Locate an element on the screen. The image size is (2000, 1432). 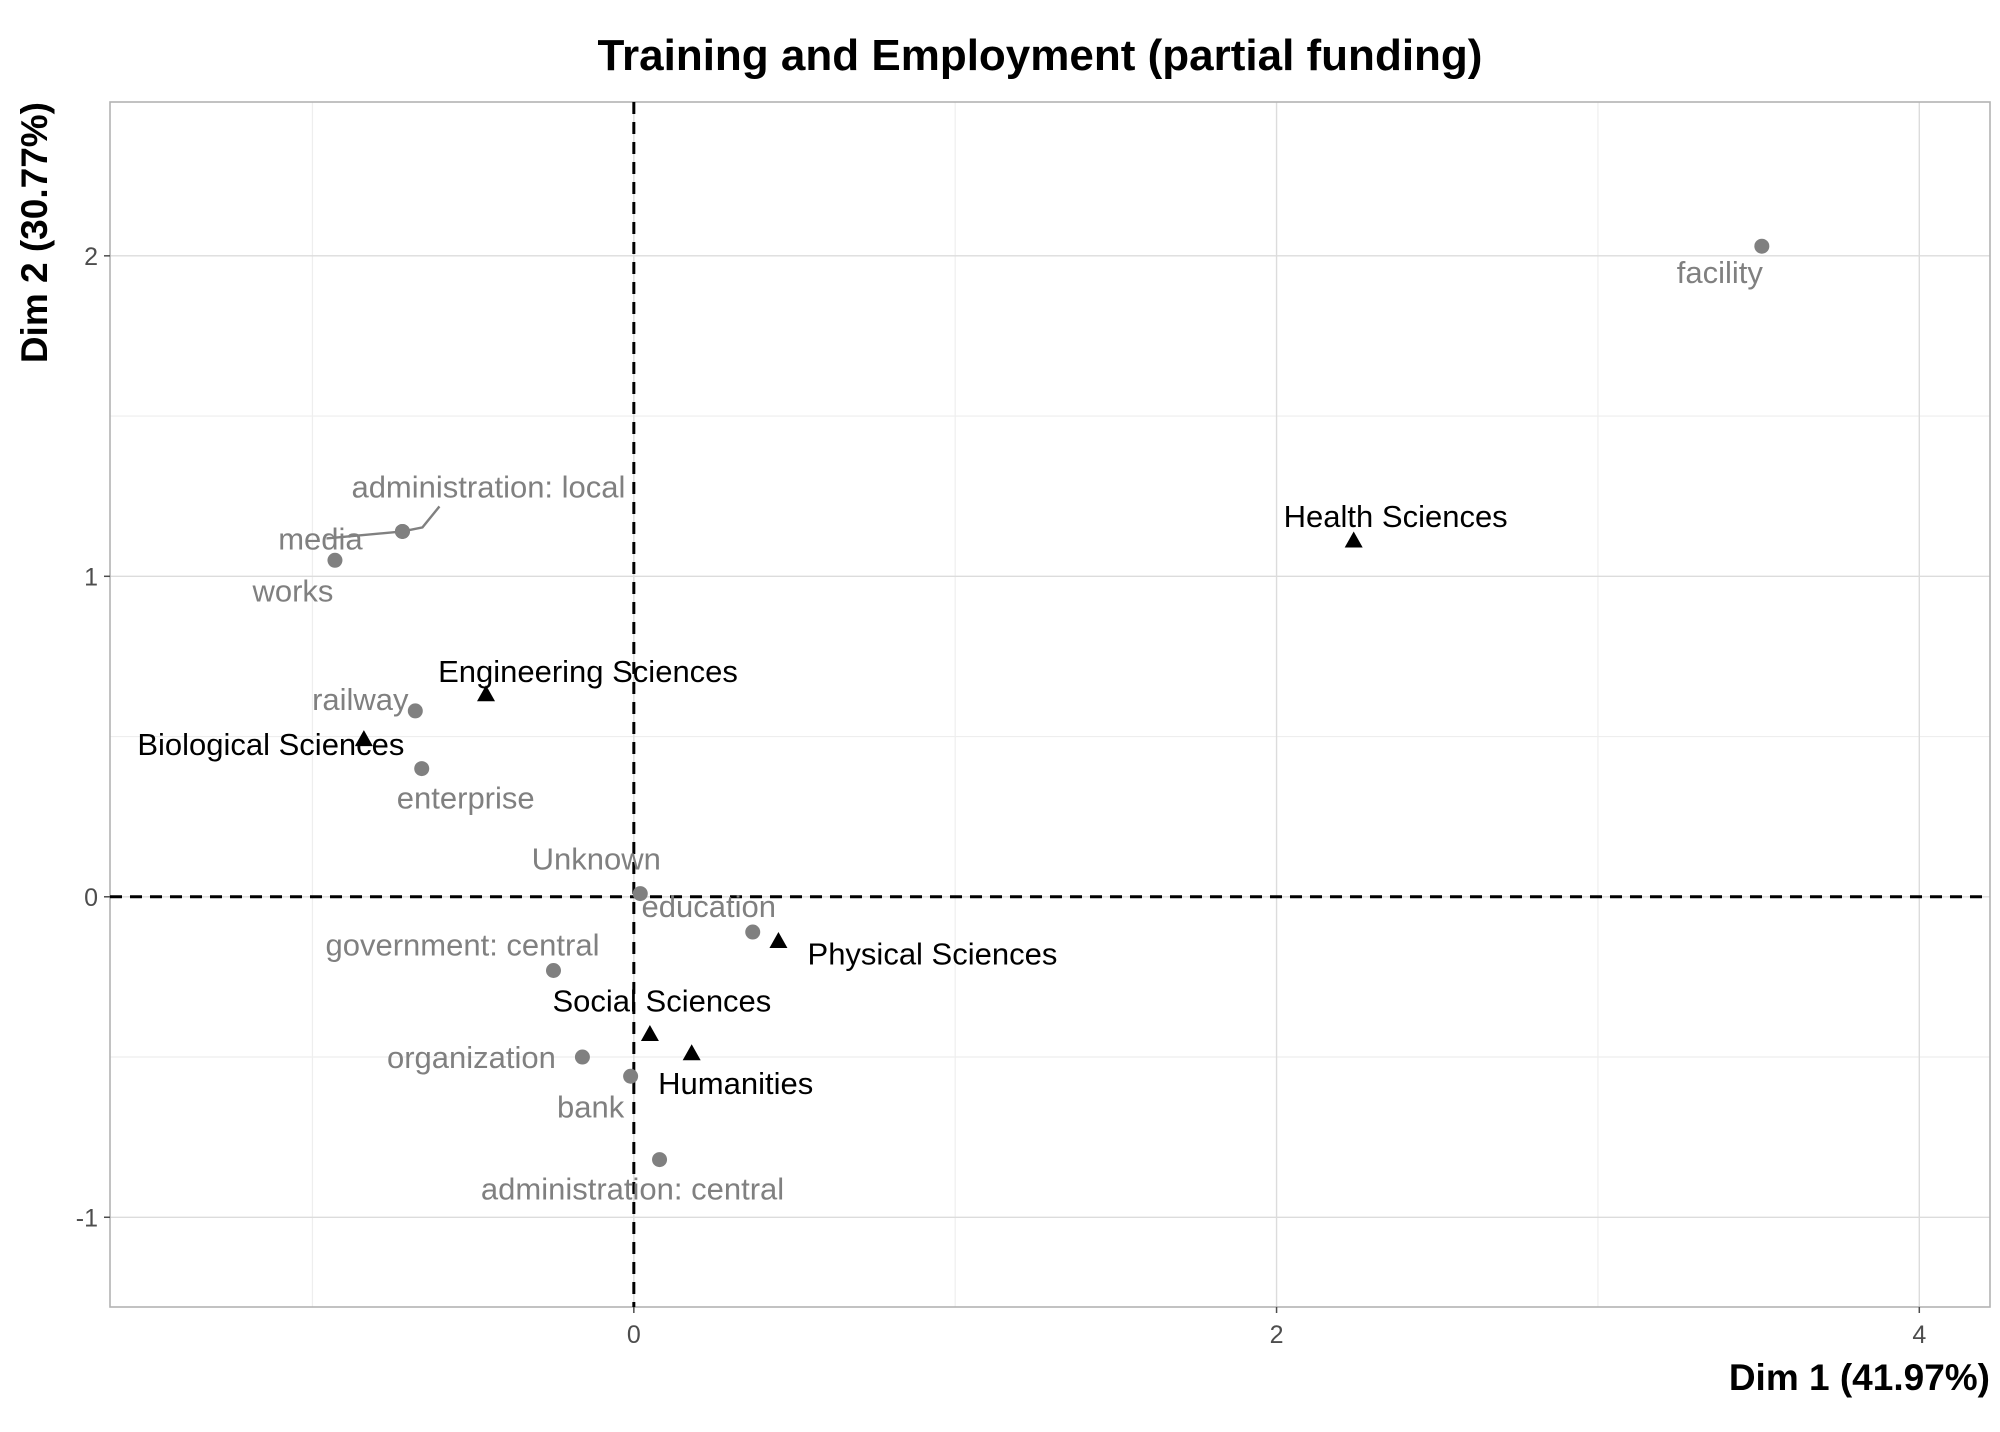
label-social-sciences: Social Sciences is located at coordinates (661, 1001).